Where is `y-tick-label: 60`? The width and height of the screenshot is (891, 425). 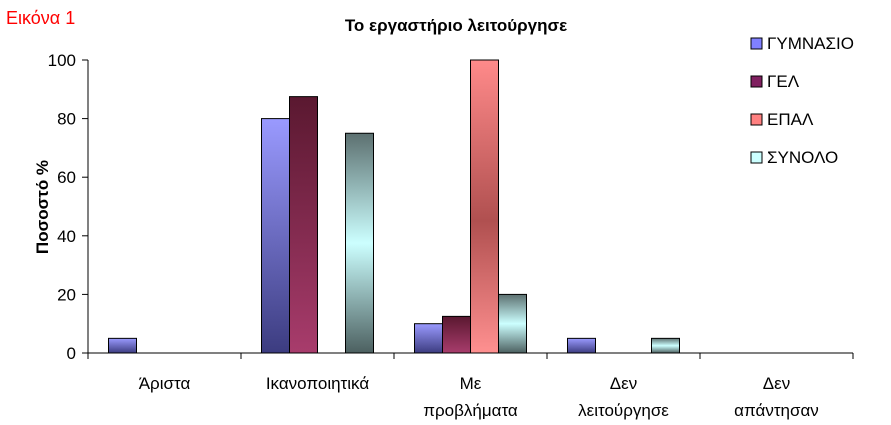 y-tick-label: 60 is located at coordinates (66, 177).